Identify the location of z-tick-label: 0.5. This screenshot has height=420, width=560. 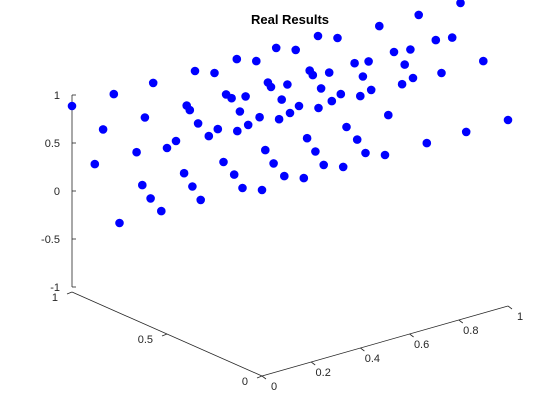
(52, 144).